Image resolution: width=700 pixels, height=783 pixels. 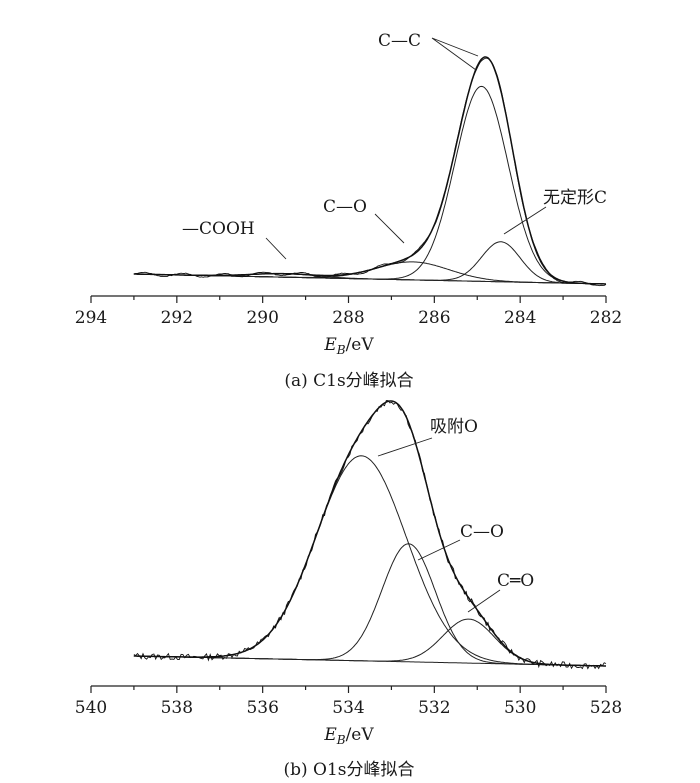 What do you see at coordinates (348, 299) in the screenshot?
I see `c1s-x-ticks` at bounding box center [348, 299].